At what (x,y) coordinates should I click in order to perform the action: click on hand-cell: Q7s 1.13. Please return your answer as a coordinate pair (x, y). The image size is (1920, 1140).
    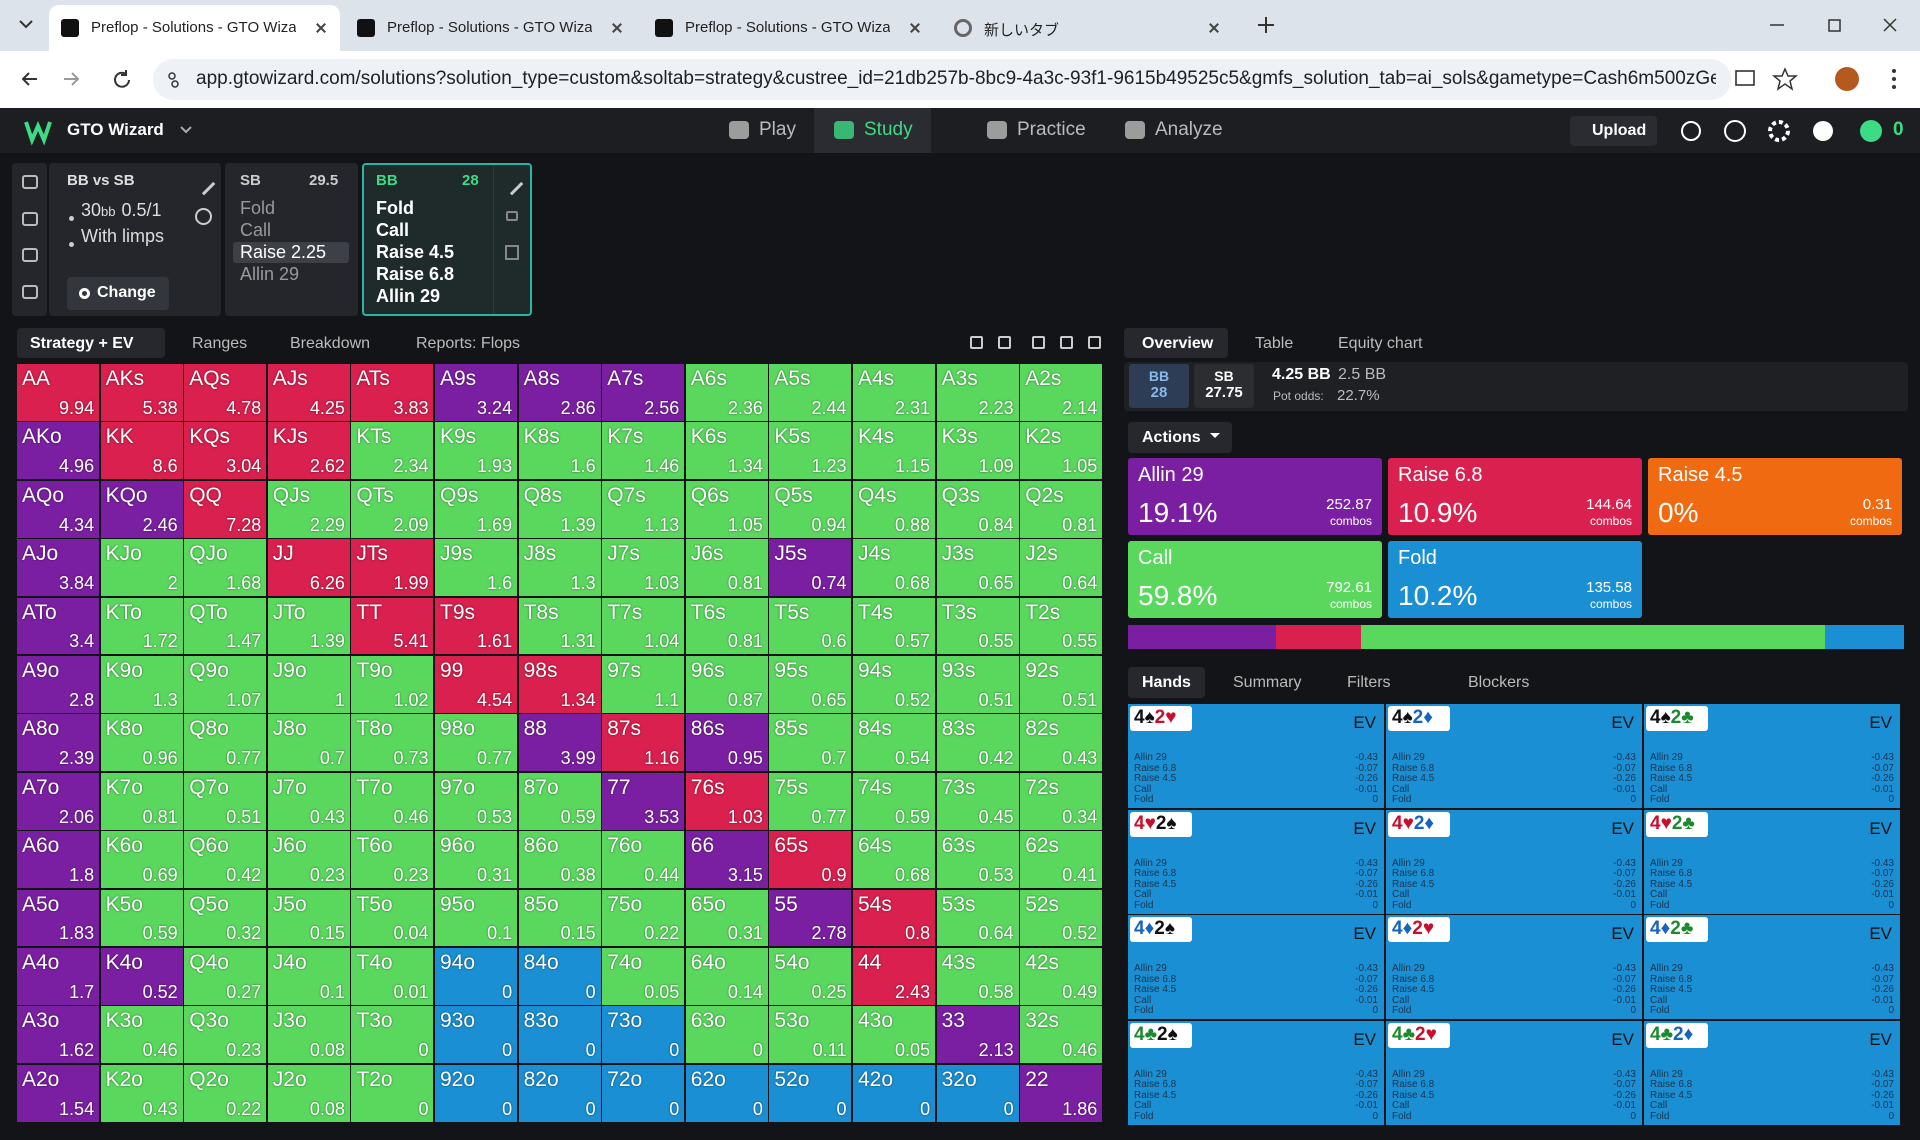
    Looking at the image, I should click on (643, 509).